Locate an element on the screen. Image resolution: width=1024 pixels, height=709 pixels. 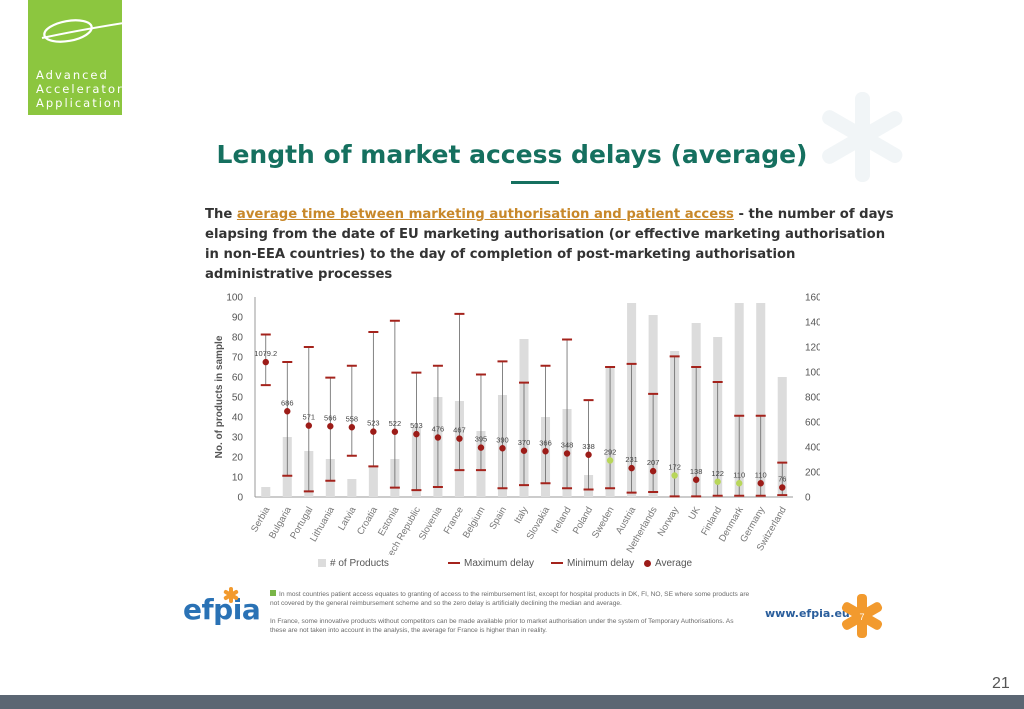
average-data-label: 348 is located at coordinates (567, 445).